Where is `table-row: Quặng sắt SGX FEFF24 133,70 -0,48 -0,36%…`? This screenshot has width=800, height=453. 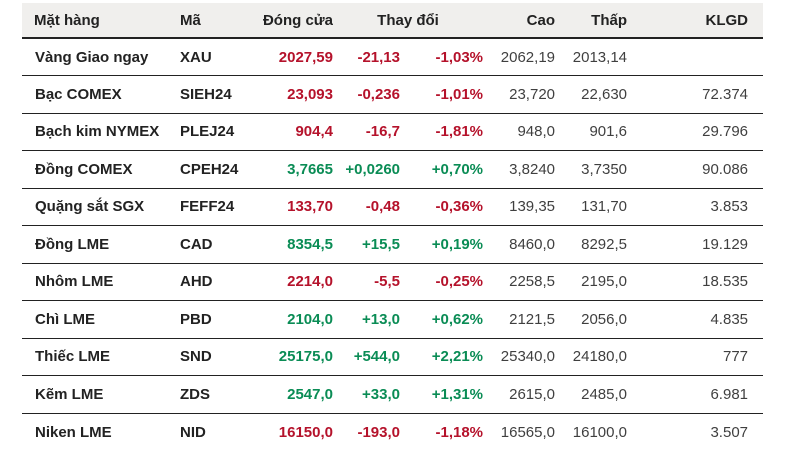
table-row: Quặng sắt SGX FEFF24 133,70 -0,48 -0,36%… is located at coordinates (393, 207).